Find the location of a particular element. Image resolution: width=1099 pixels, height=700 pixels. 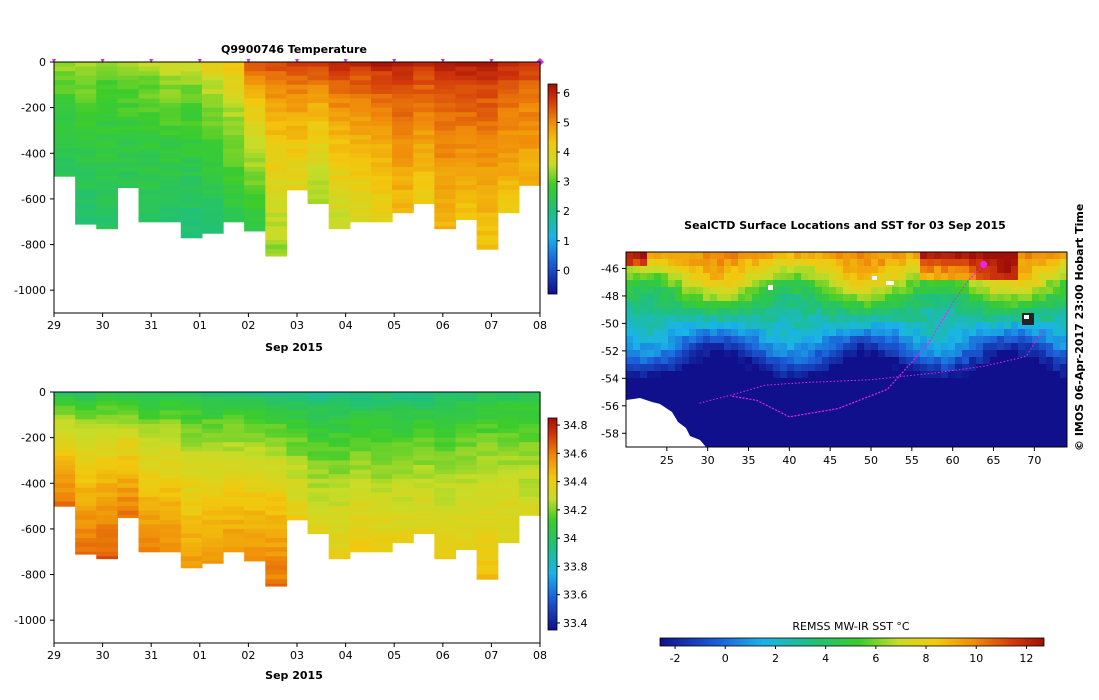

profile-marker is located at coordinates (442, 61).